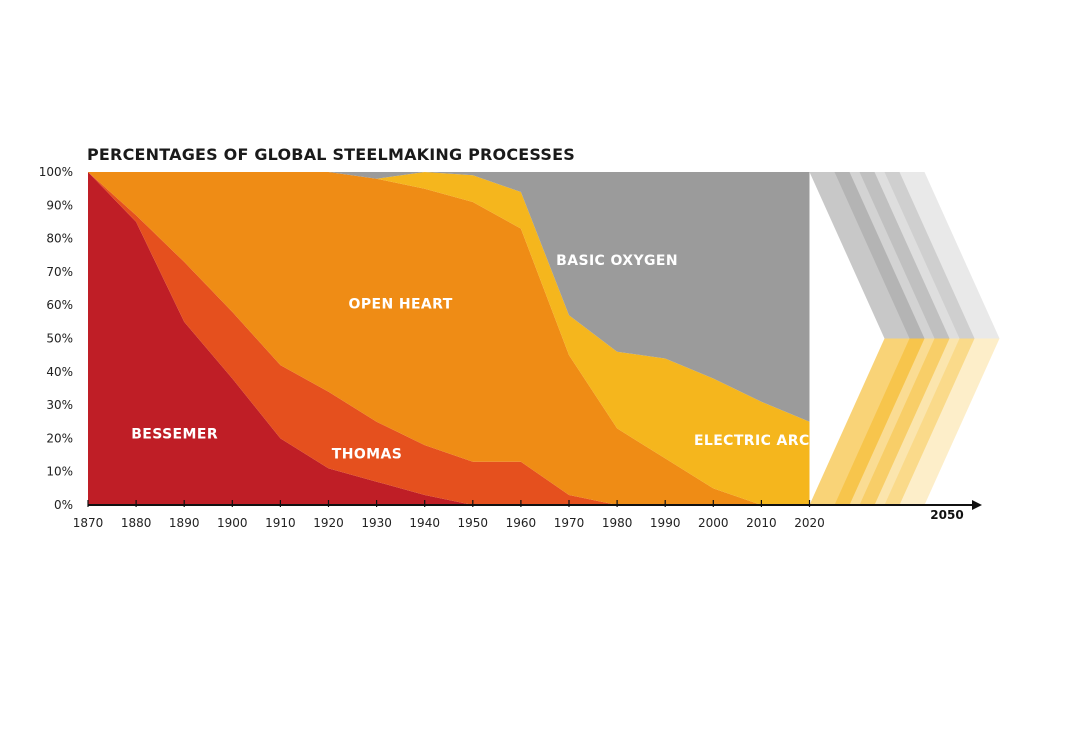 This screenshot has height=744, width=1086. What do you see at coordinates (59, 305) in the screenshot?
I see `y-tick-label: 60%` at bounding box center [59, 305].